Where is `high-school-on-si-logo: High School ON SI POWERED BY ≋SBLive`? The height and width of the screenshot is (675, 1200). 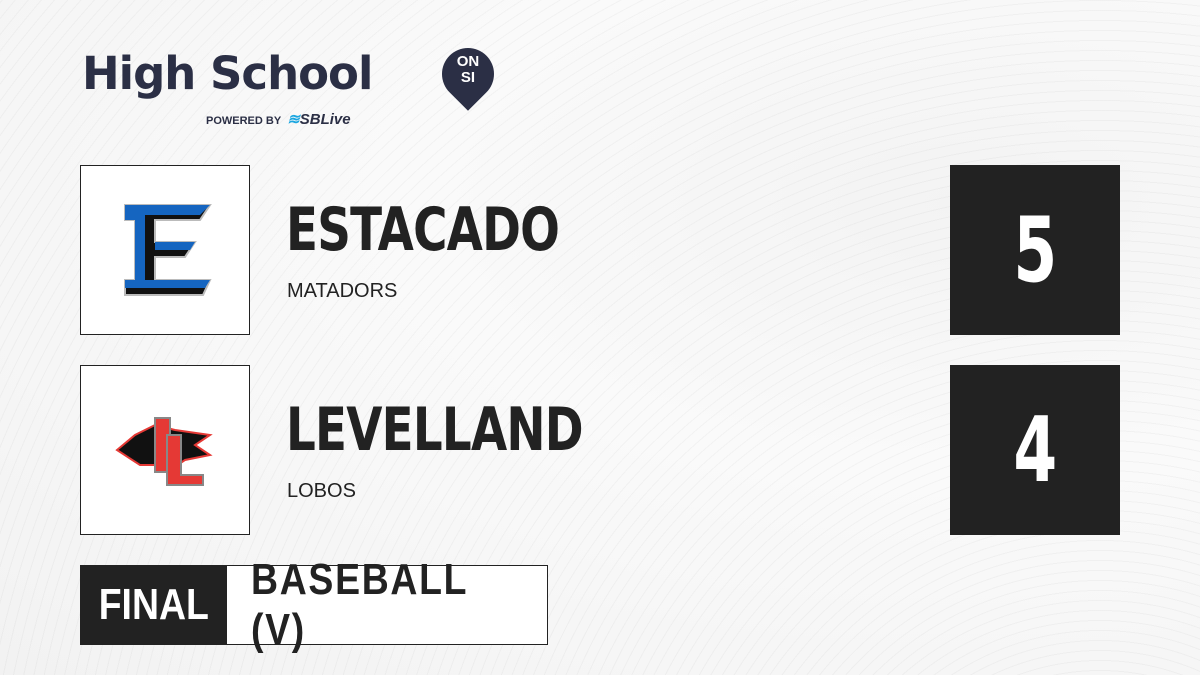
high-school-on-si-logo: High School ON SI POWERED BY ≋SBLive is located at coordinates (293, 82).